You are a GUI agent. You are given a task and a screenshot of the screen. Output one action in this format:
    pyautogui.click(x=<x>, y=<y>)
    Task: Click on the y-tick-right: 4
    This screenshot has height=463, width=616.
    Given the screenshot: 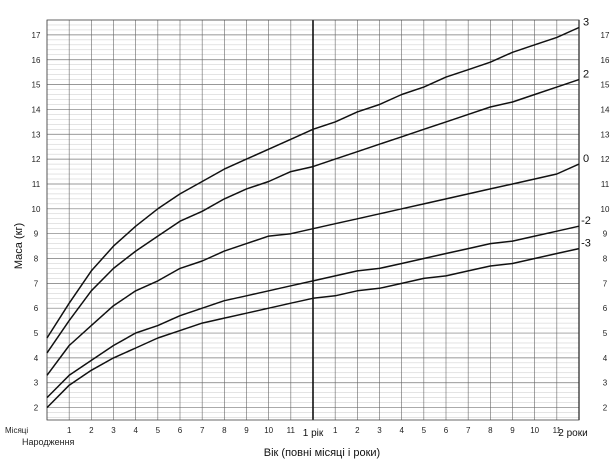 What is the action you would take?
    pyautogui.click(x=605, y=358)
    